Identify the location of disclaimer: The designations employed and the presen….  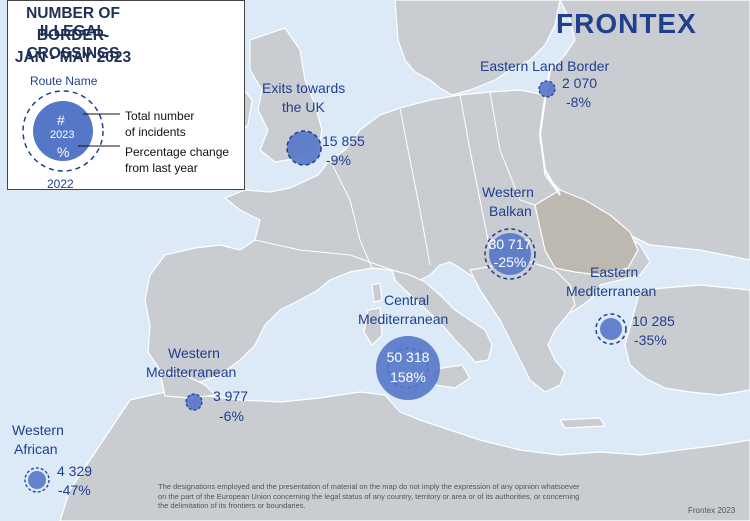
(408, 496).